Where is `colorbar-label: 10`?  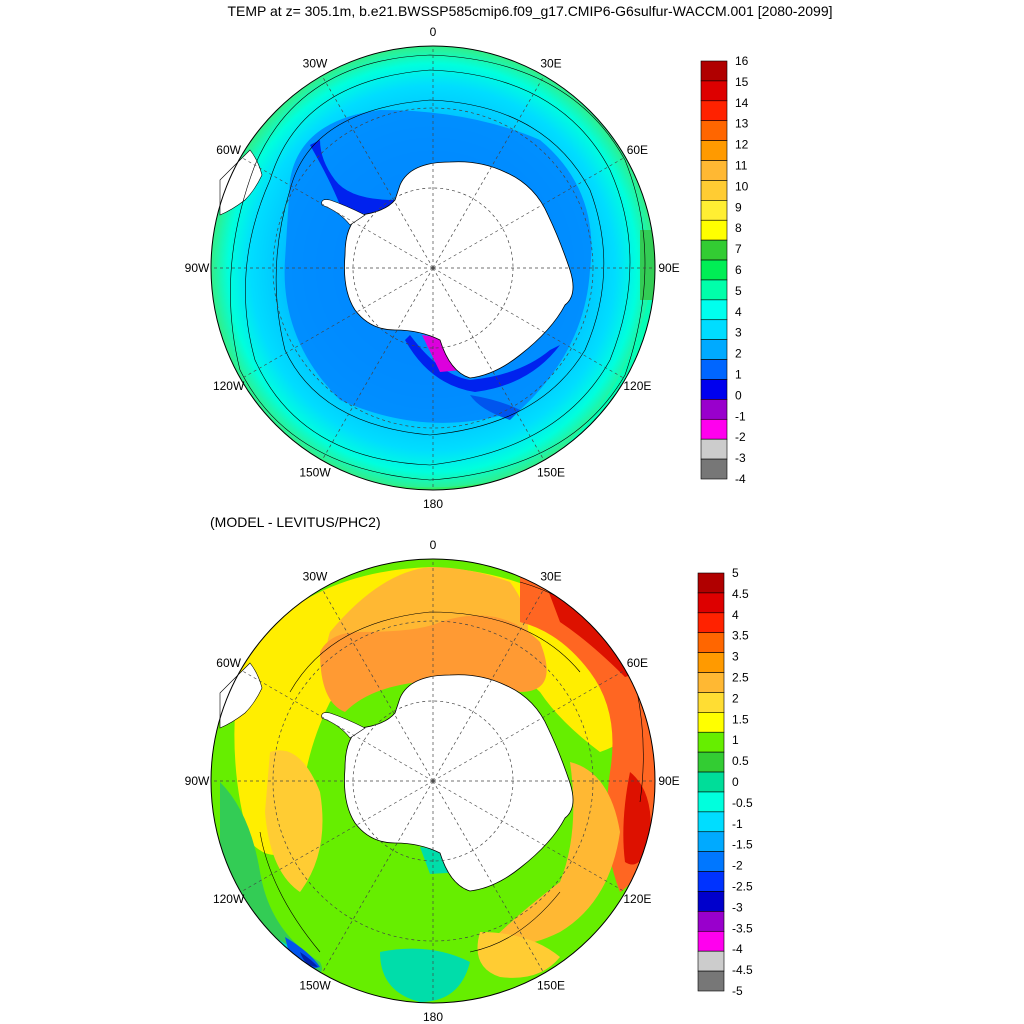 colorbar-label: 10 is located at coordinates (742, 186).